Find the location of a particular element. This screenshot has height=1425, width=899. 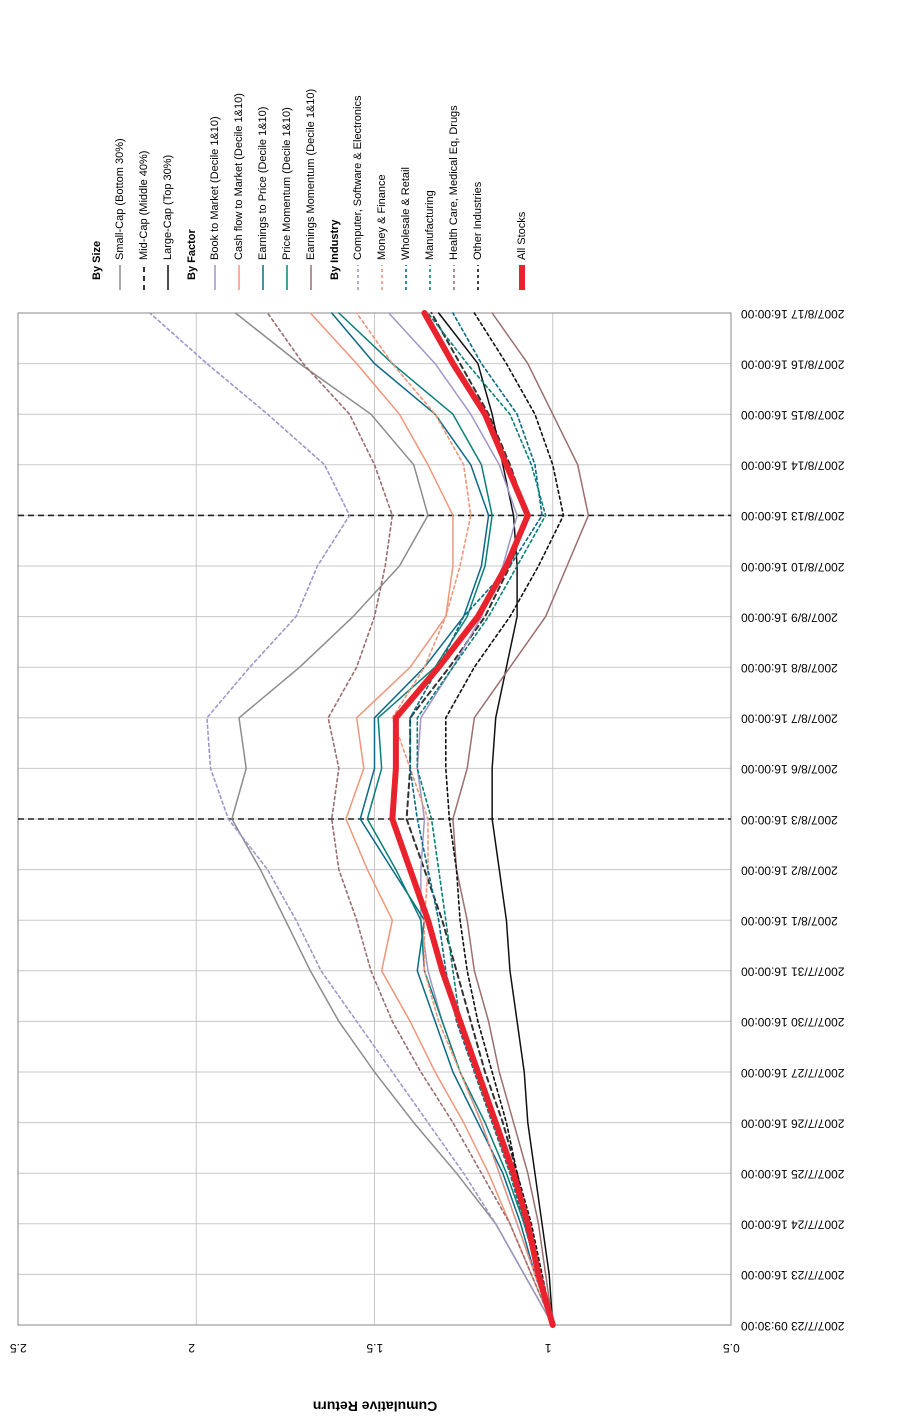

legend-label: Small-Cap (Bottom 30%) is located at coordinates (120, 199).